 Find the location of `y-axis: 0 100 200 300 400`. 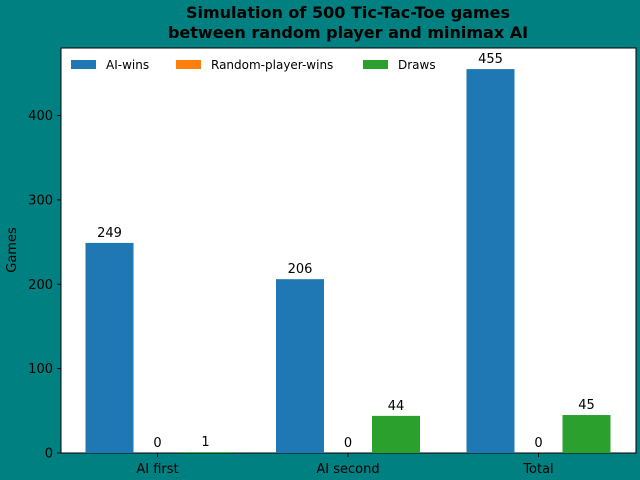

y-axis: 0 100 200 300 400 is located at coordinates (44, 285).